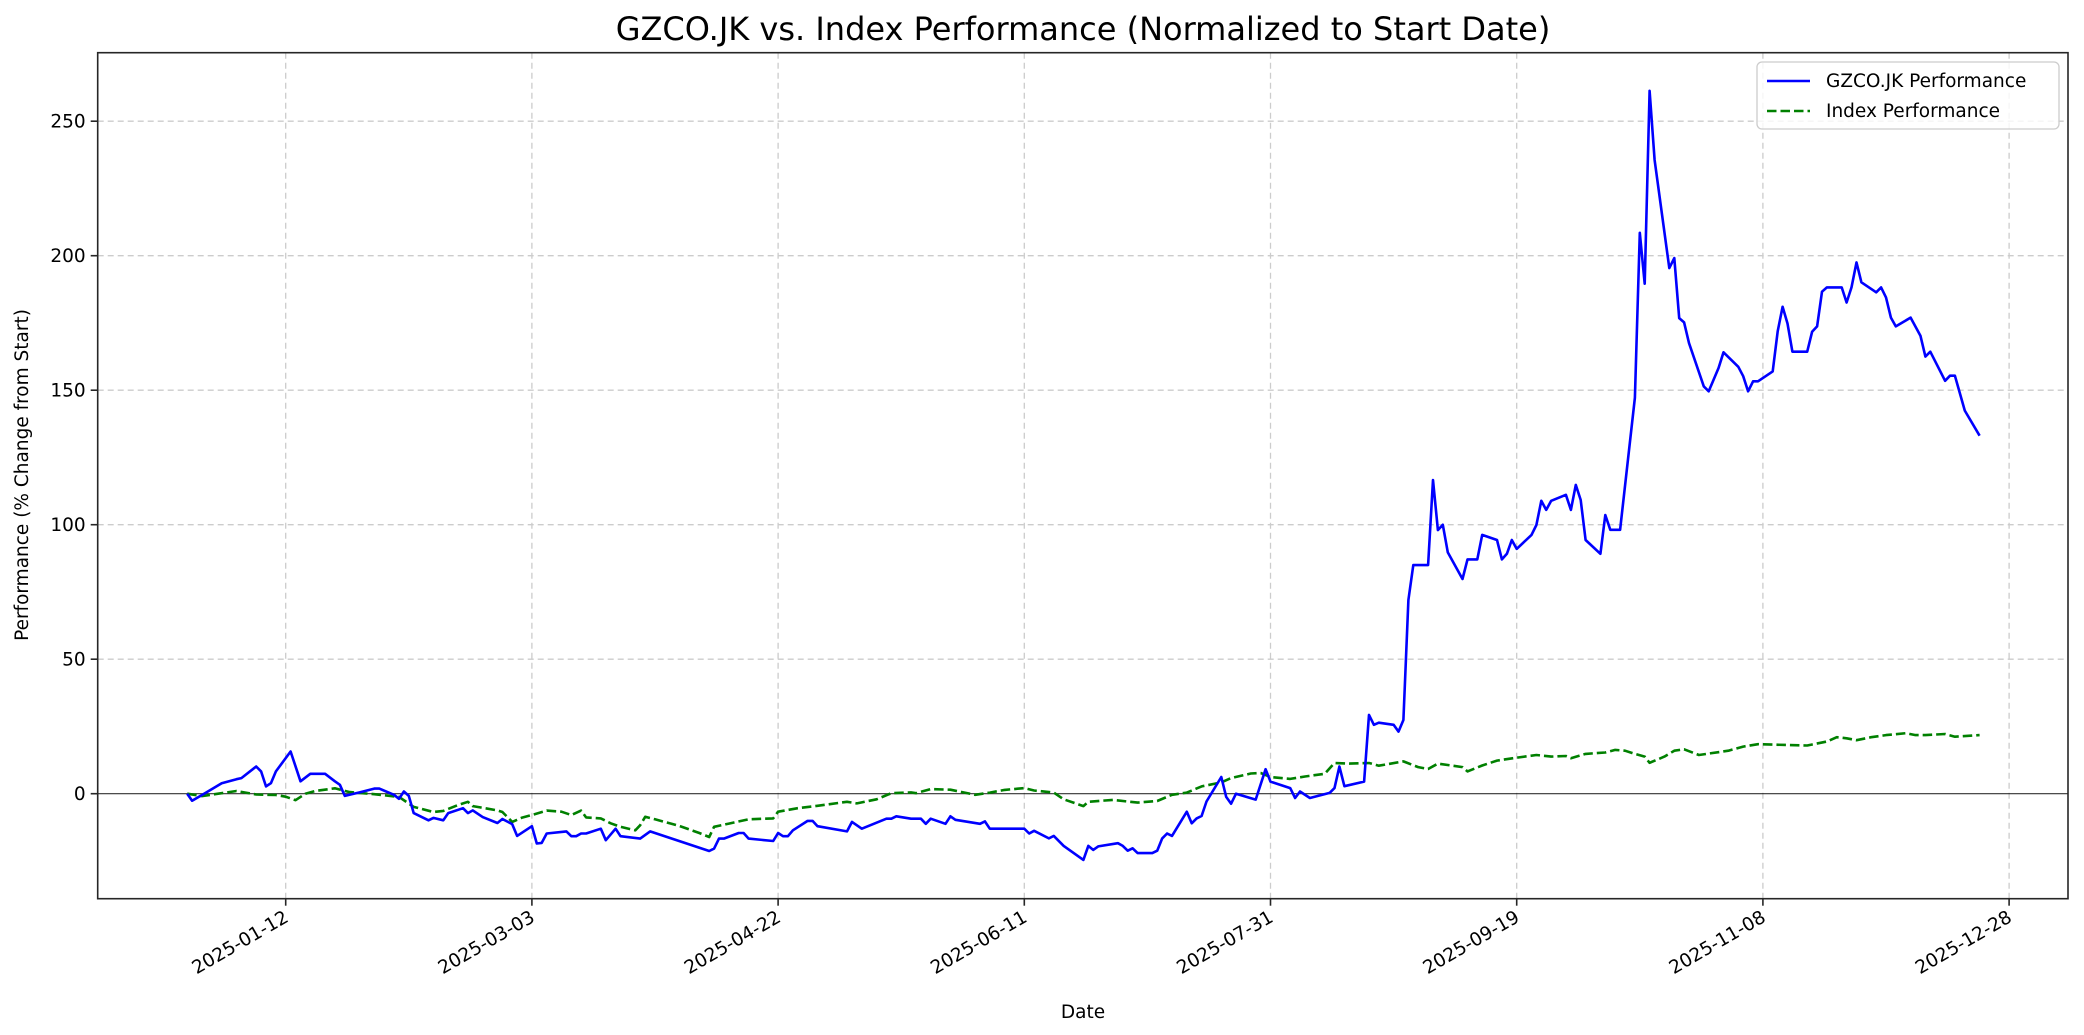  What do you see at coordinates (80, 794) in the screenshot?
I see `y-tick-label: 0` at bounding box center [80, 794].